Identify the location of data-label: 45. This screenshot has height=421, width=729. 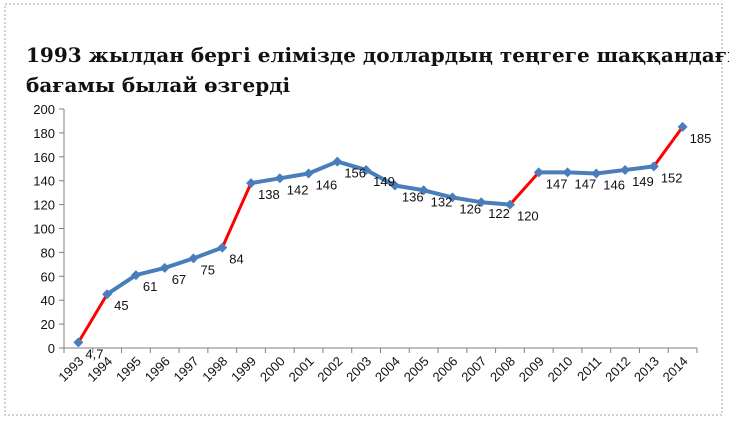
(121, 305).